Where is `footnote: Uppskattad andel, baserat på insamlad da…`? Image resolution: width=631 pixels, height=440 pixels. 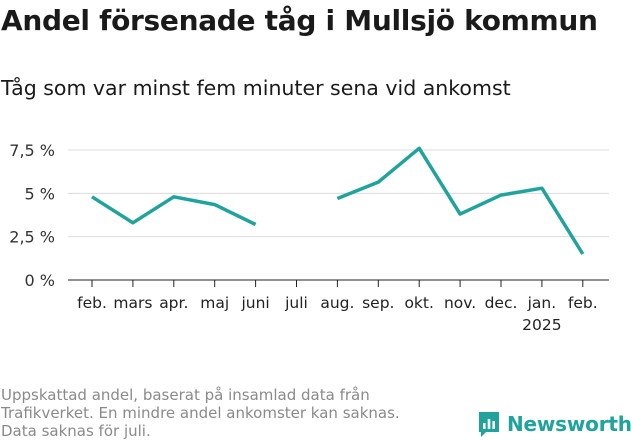
footnote: Uppskattad andel, baserat på insamlad da… is located at coordinates (231, 413).